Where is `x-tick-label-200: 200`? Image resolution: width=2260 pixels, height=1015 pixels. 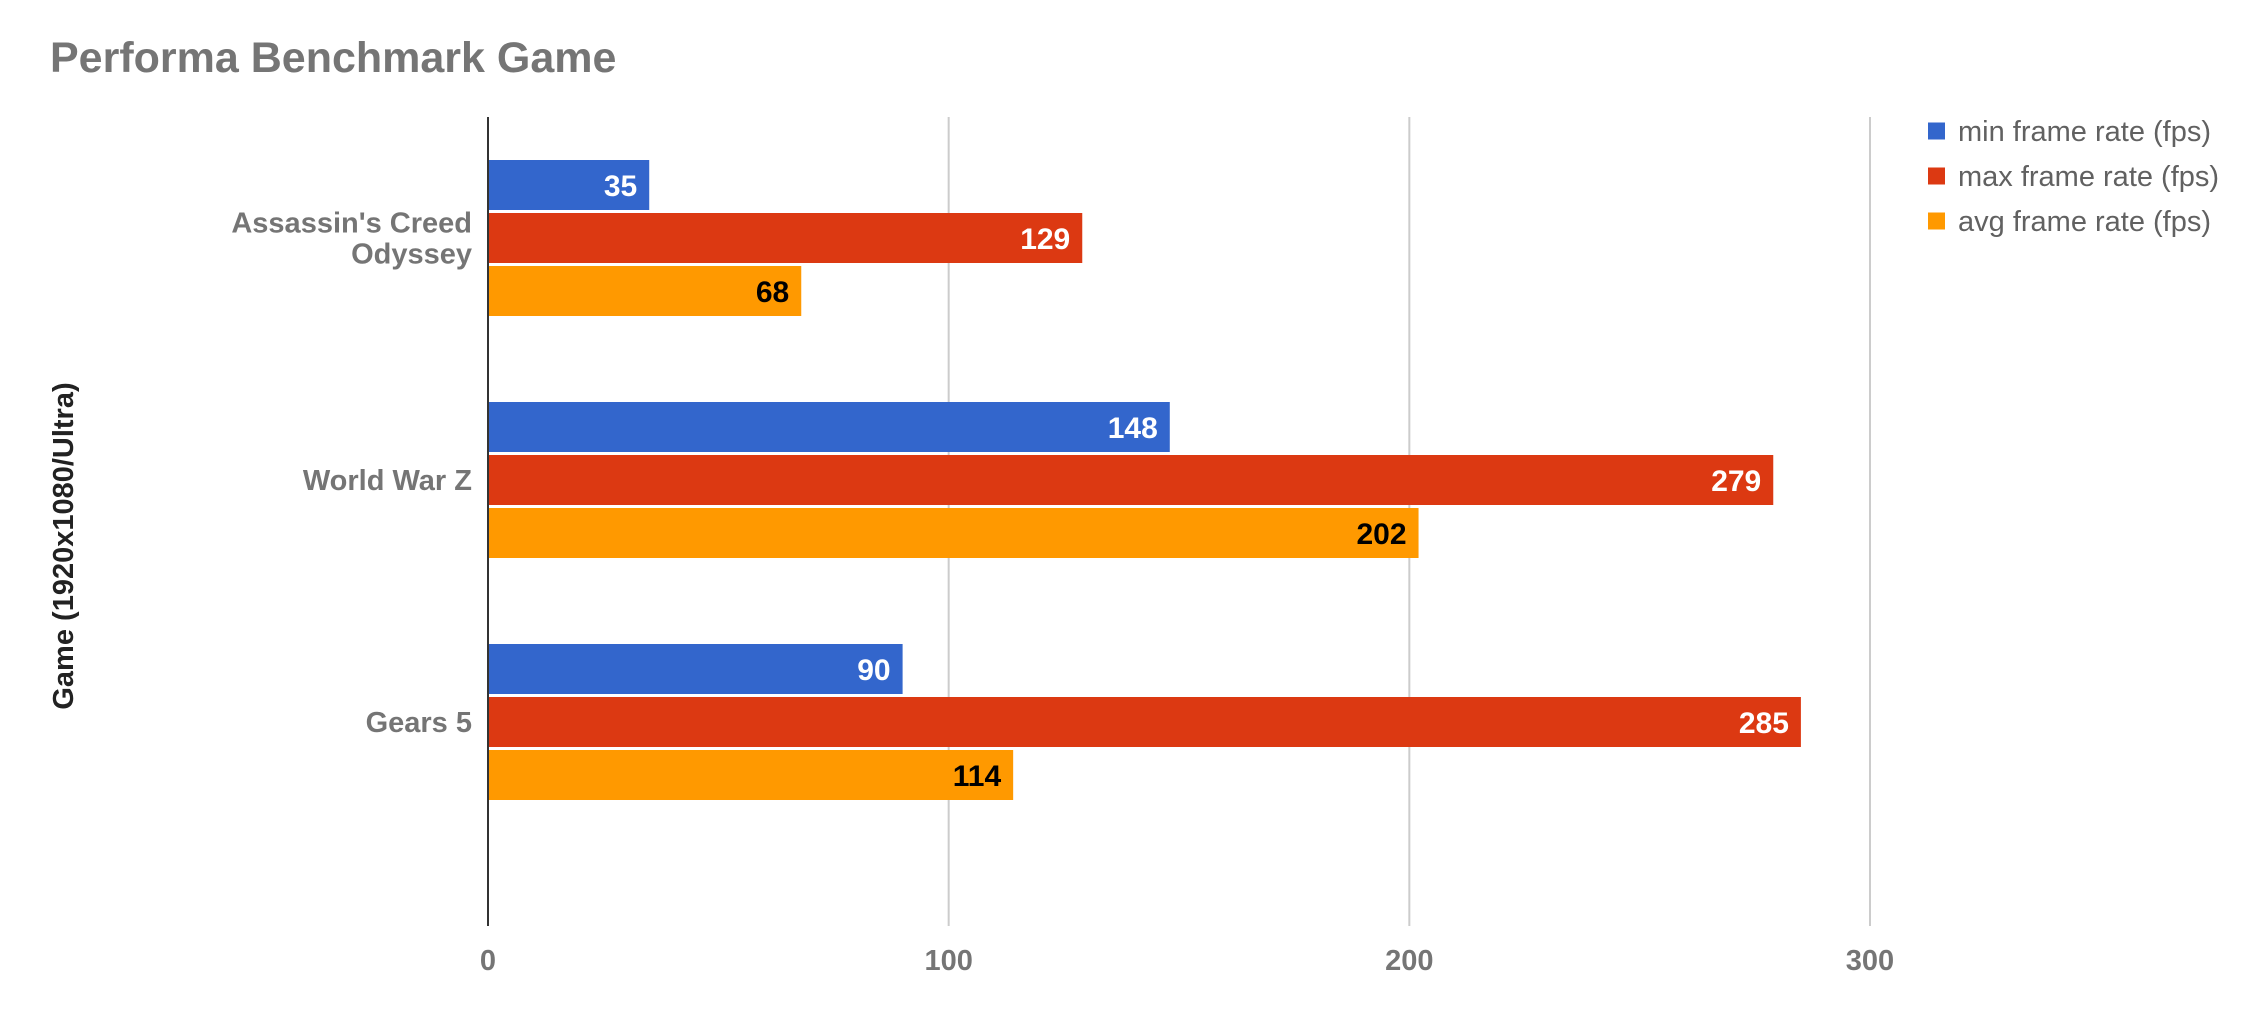 x-tick-label-200: 200 is located at coordinates (1409, 961).